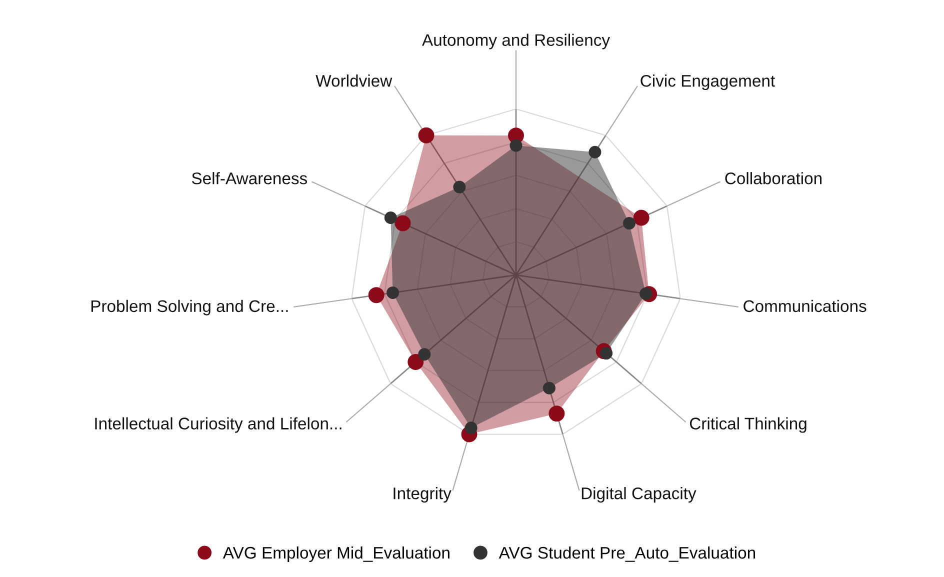  Describe the element at coordinates (423, 495) in the screenshot. I see `spoke-label: Integrity` at that location.